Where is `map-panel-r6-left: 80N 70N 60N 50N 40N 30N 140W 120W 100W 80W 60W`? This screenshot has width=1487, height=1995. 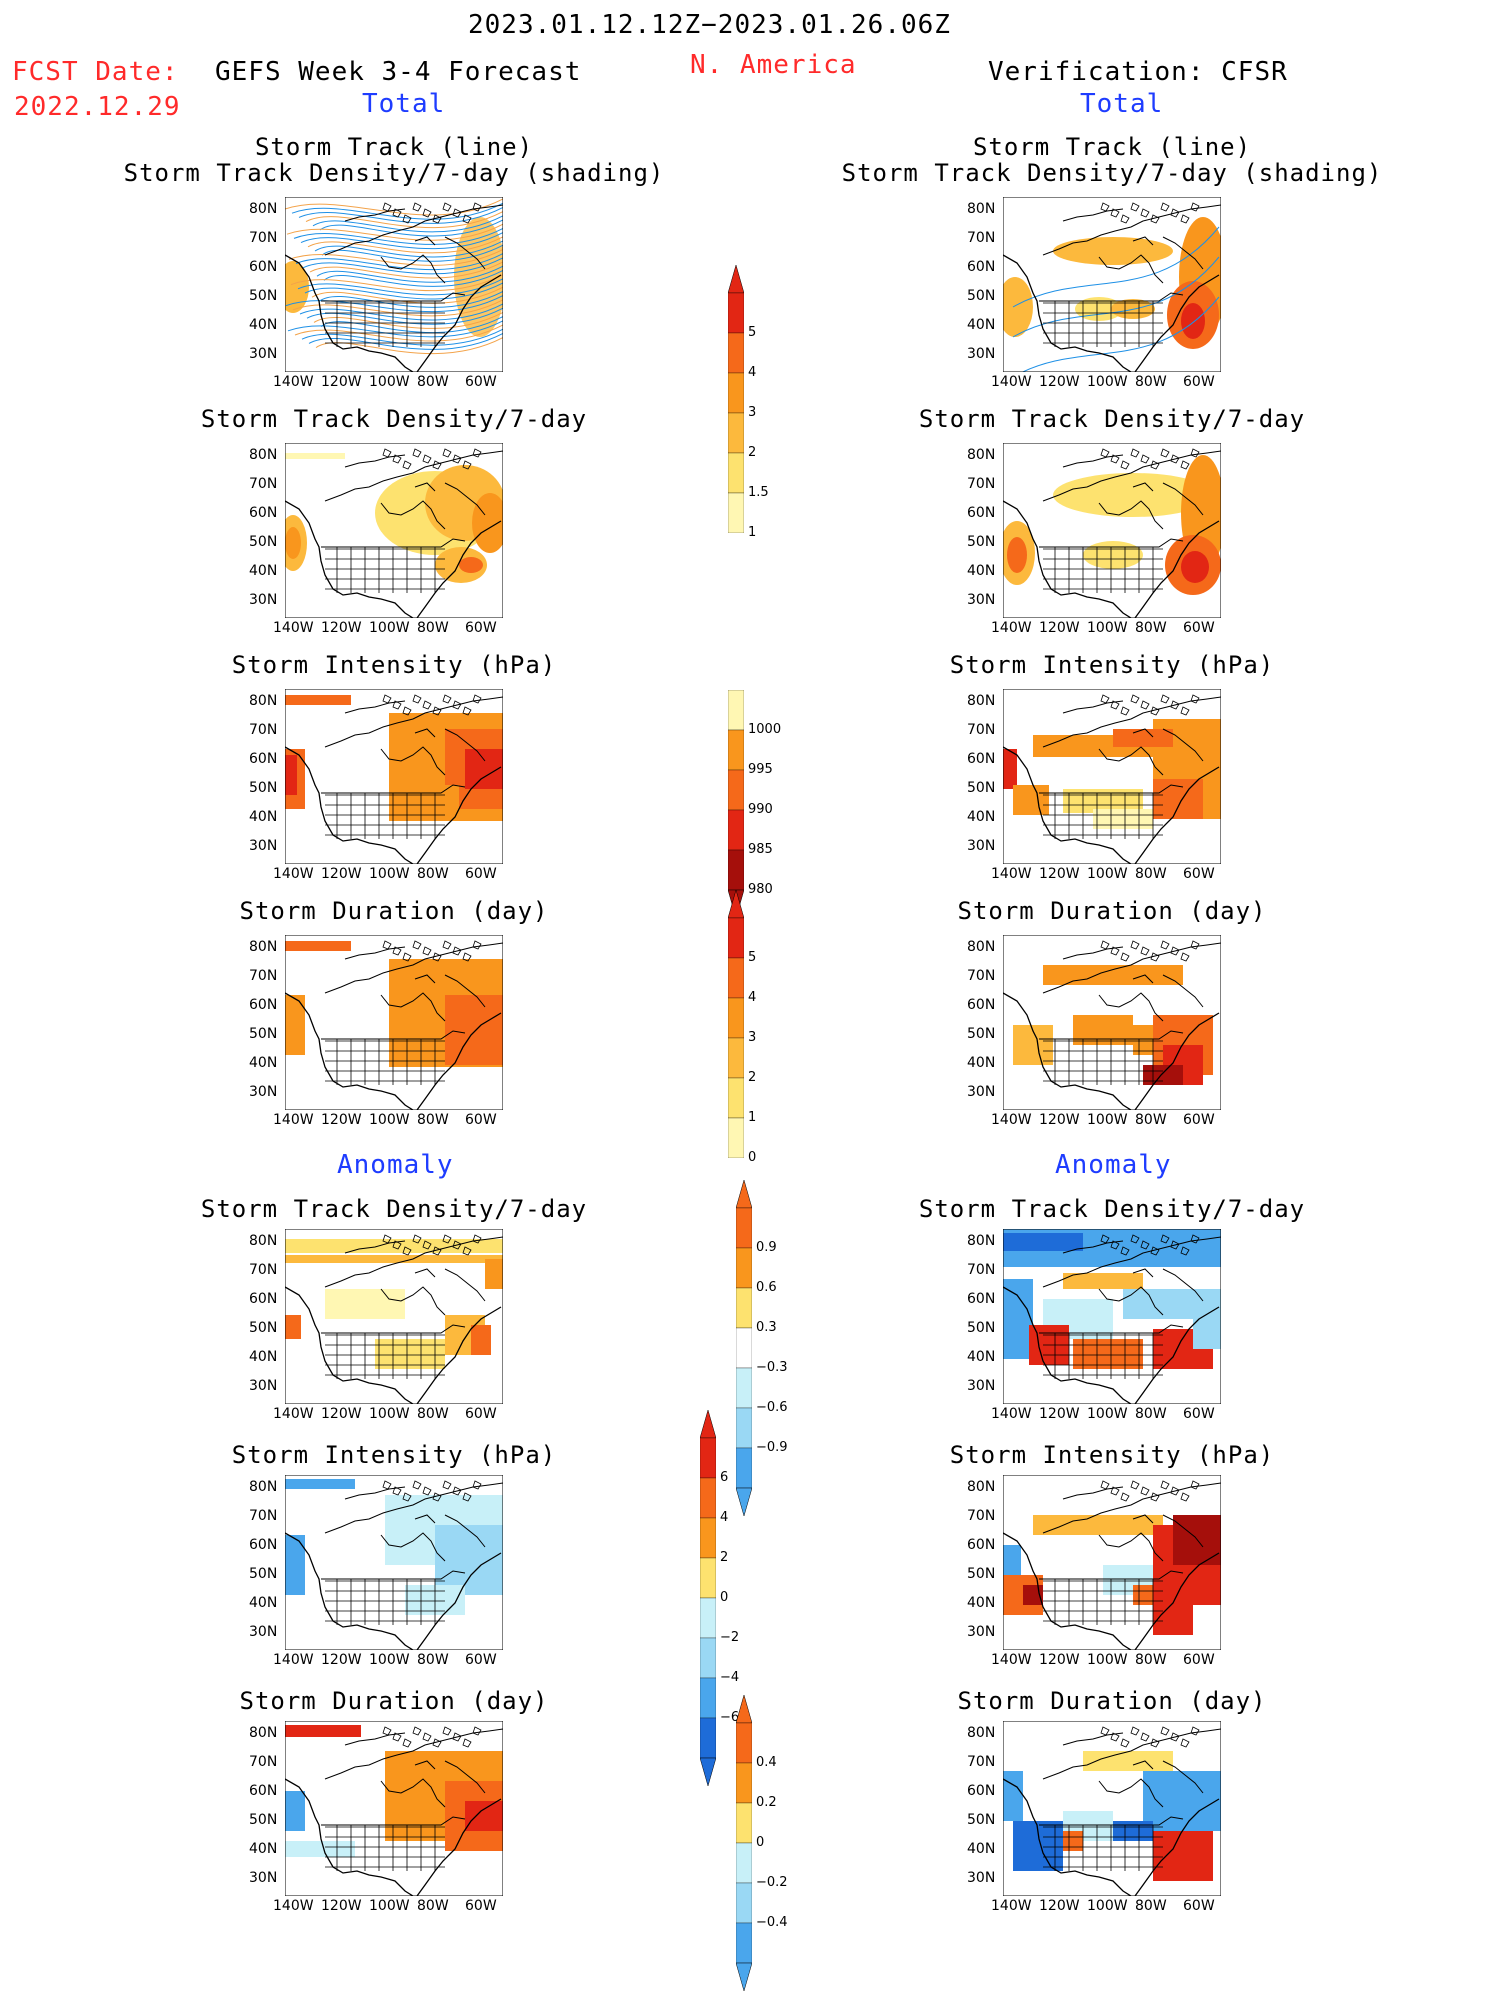
map-panel-r6-left: 80N 70N 60N 50N 40N 30N 140W 120W 100W 80W 60W is located at coordinates (375, 1580).